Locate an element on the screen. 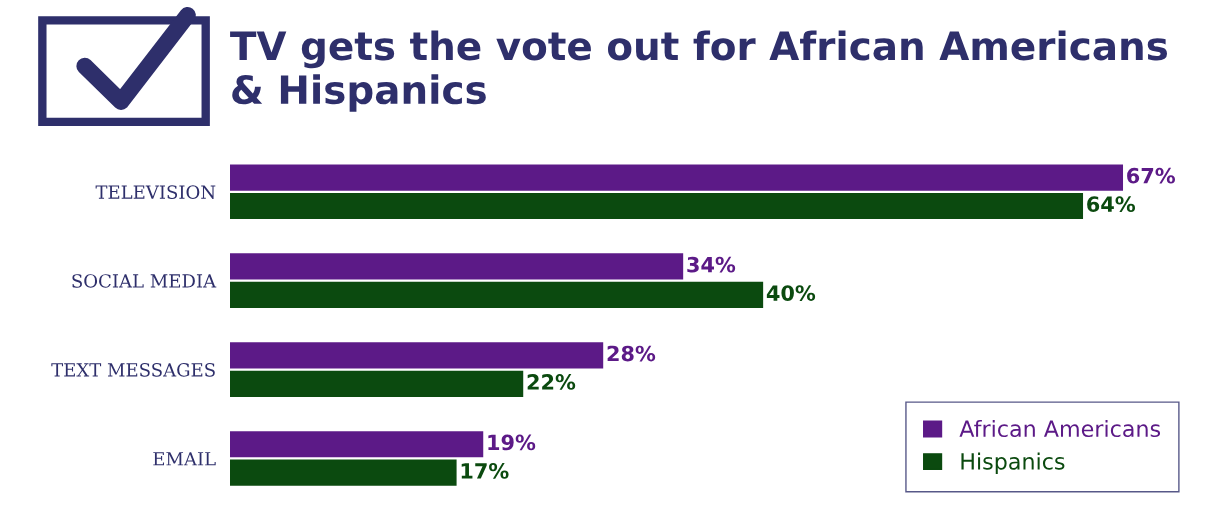 Image resolution: width=1210 pixels, height=508 pixels. data-label: 19% is located at coordinates (512, 442).